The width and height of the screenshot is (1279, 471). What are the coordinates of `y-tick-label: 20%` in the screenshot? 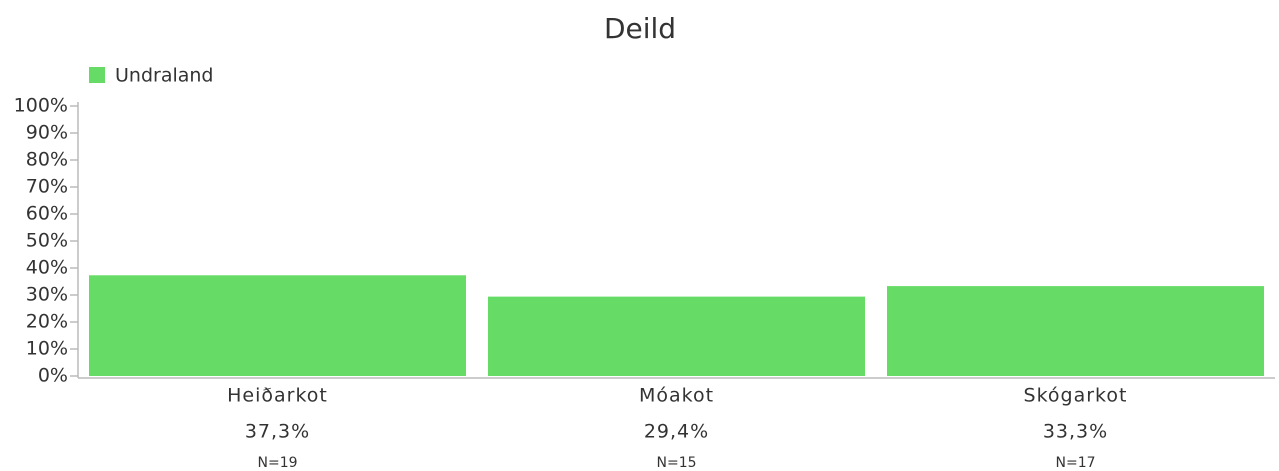 It's located at (47, 322).